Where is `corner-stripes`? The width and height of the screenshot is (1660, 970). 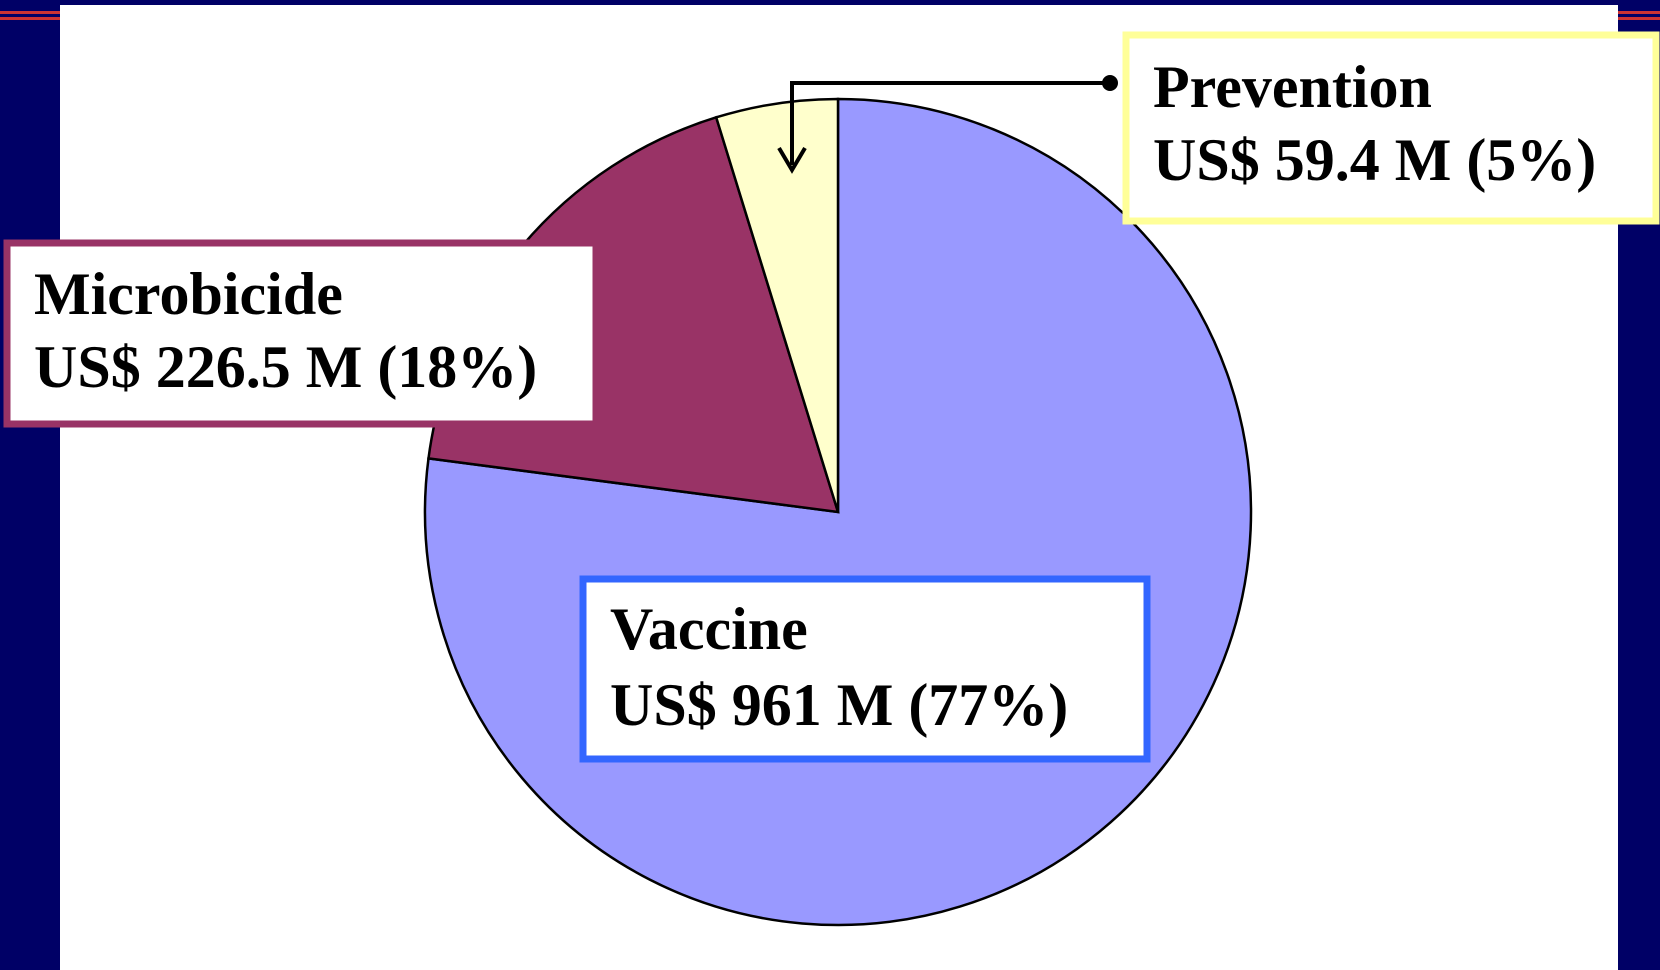 corner-stripes is located at coordinates (830, 15).